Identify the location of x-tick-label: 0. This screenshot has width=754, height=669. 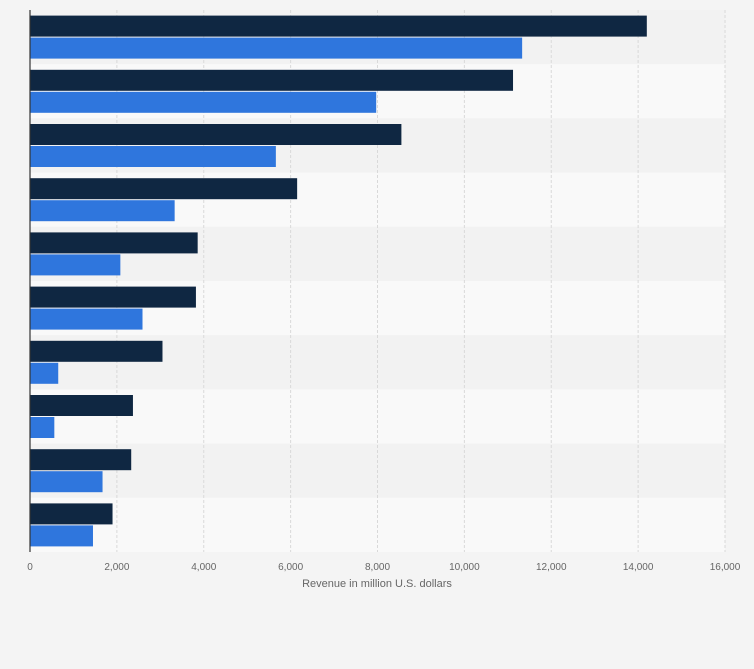
(30, 567).